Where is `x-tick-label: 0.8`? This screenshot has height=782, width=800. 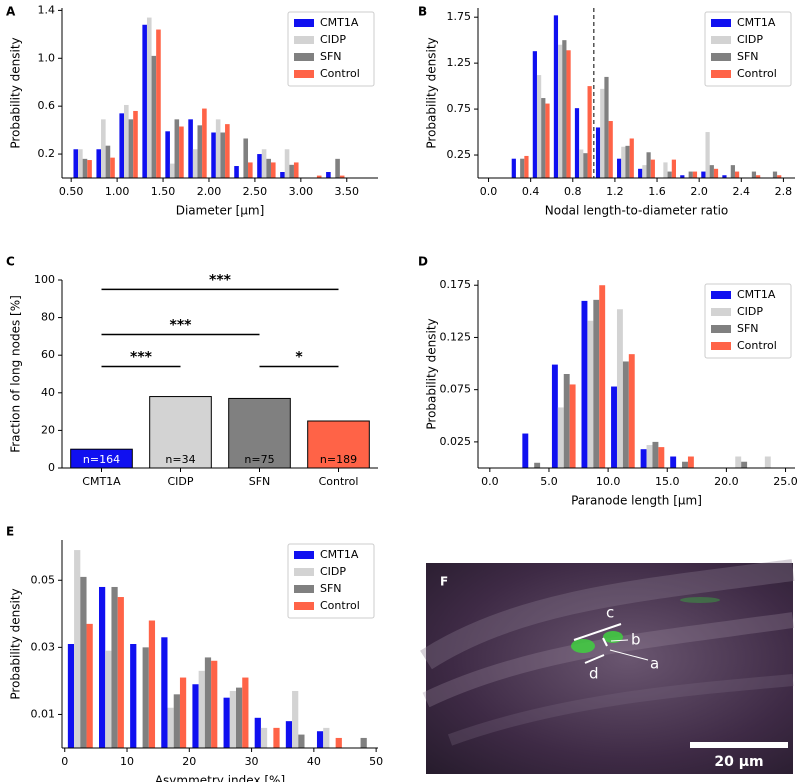 x-tick-label: 0.8 is located at coordinates (573, 191).